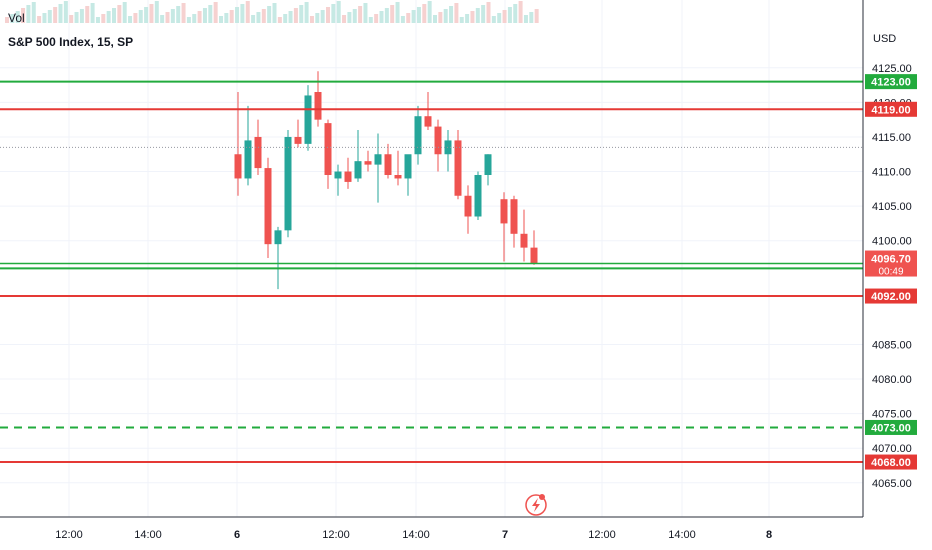 Image resolution: width=932 pixels, height=550 pixels. Describe the element at coordinates (505, 535) in the screenshot. I see `time-tick-label: 7` at that location.